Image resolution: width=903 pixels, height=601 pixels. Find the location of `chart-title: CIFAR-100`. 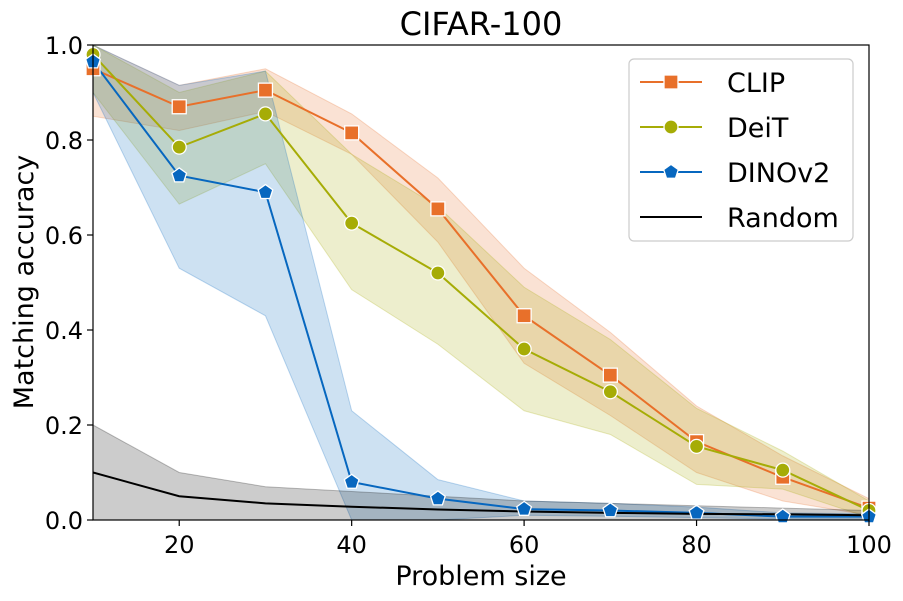

chart-title: CIFAR-100 is located at coordinates (481, 24).